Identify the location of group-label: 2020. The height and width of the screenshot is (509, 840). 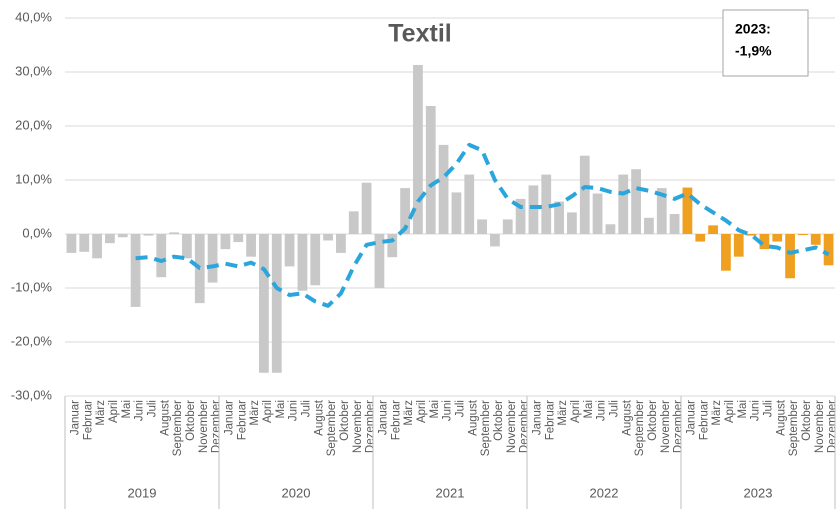
(296, 492).